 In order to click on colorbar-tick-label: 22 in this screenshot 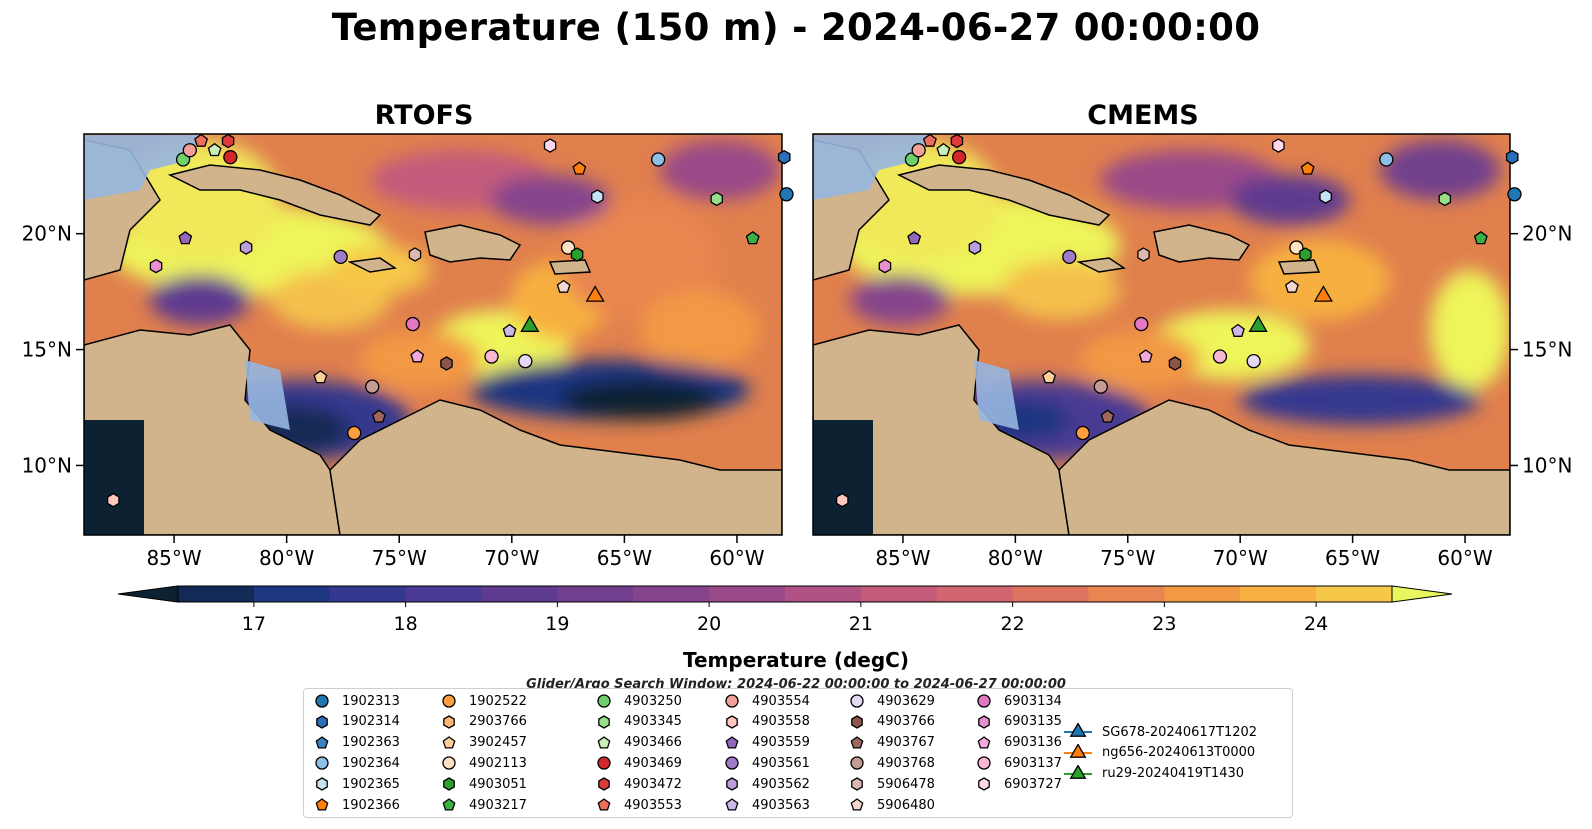, I will do `click(1013, 624)`.